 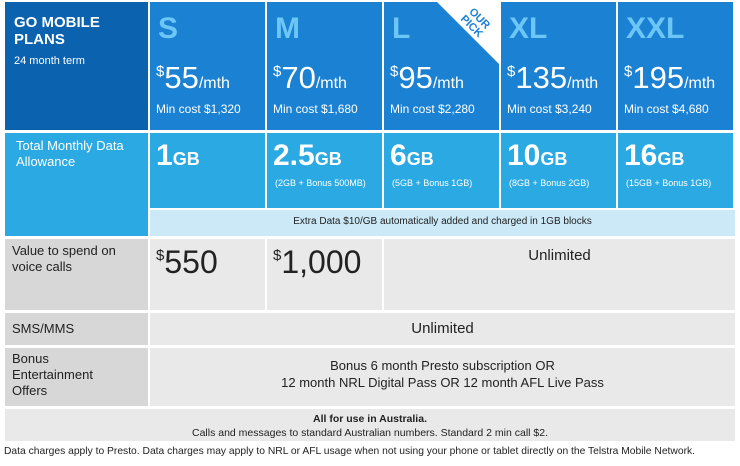 I want to click on voice-unlimited: Unlimited, so click(x=559, y=255).